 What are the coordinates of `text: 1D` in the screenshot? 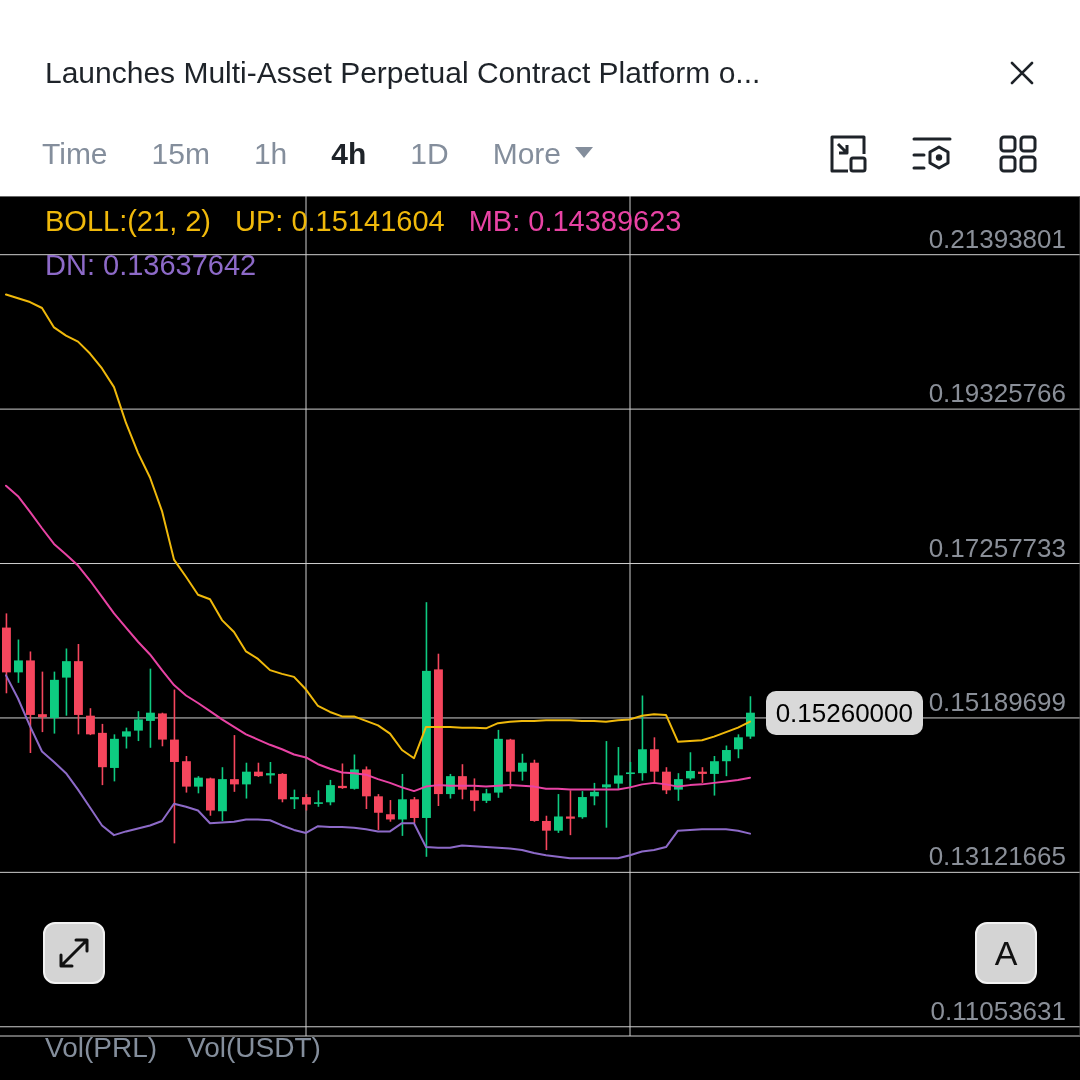 It's located at (429, 154).